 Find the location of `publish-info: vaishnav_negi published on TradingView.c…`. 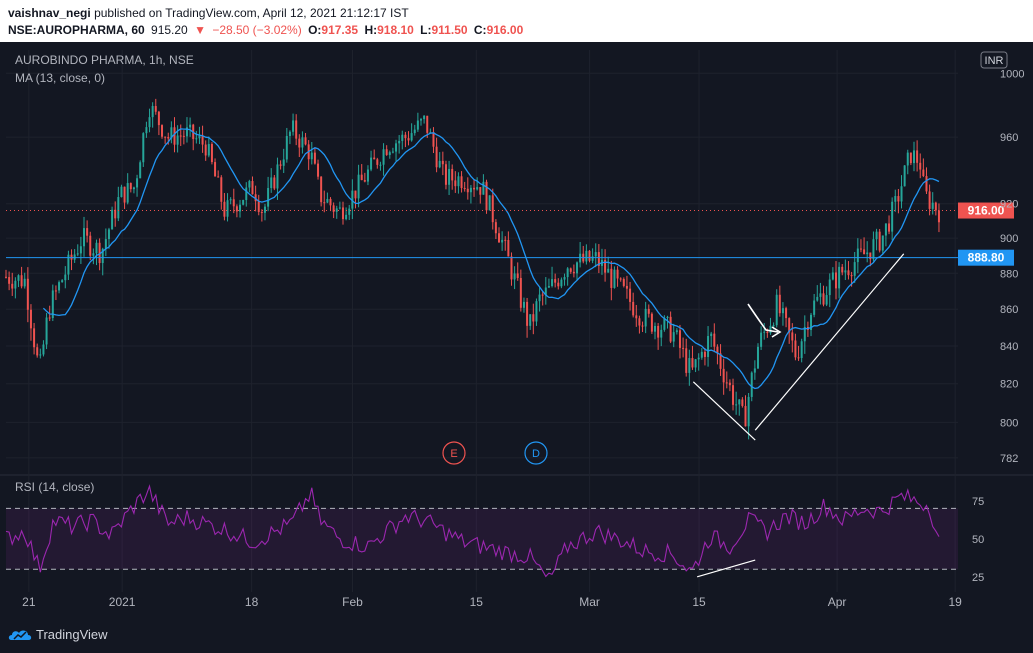

publish-info: vaishnav_negi published on TradingView.c… is located at coordinates (208, 13).